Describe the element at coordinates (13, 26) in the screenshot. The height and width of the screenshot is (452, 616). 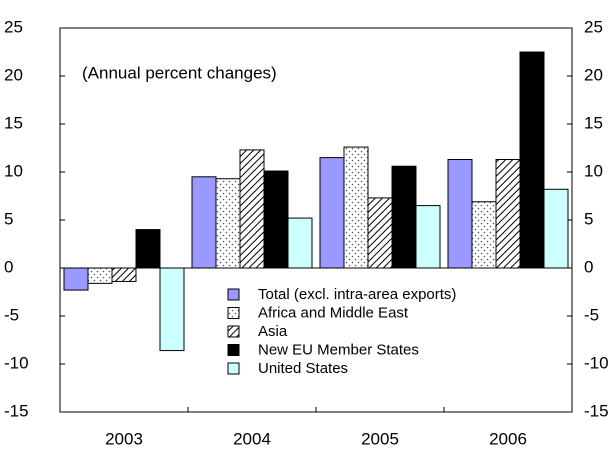
I see `y-tick-label: 25` at that location.